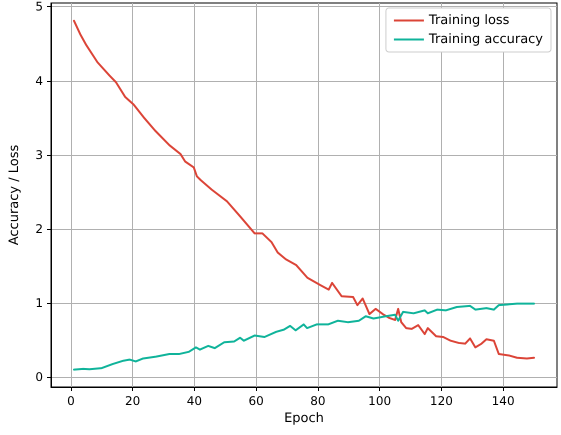  Describe the element at coordinates (39, 155) in the screenshot. I see `y-tick-label: 3` at that location.